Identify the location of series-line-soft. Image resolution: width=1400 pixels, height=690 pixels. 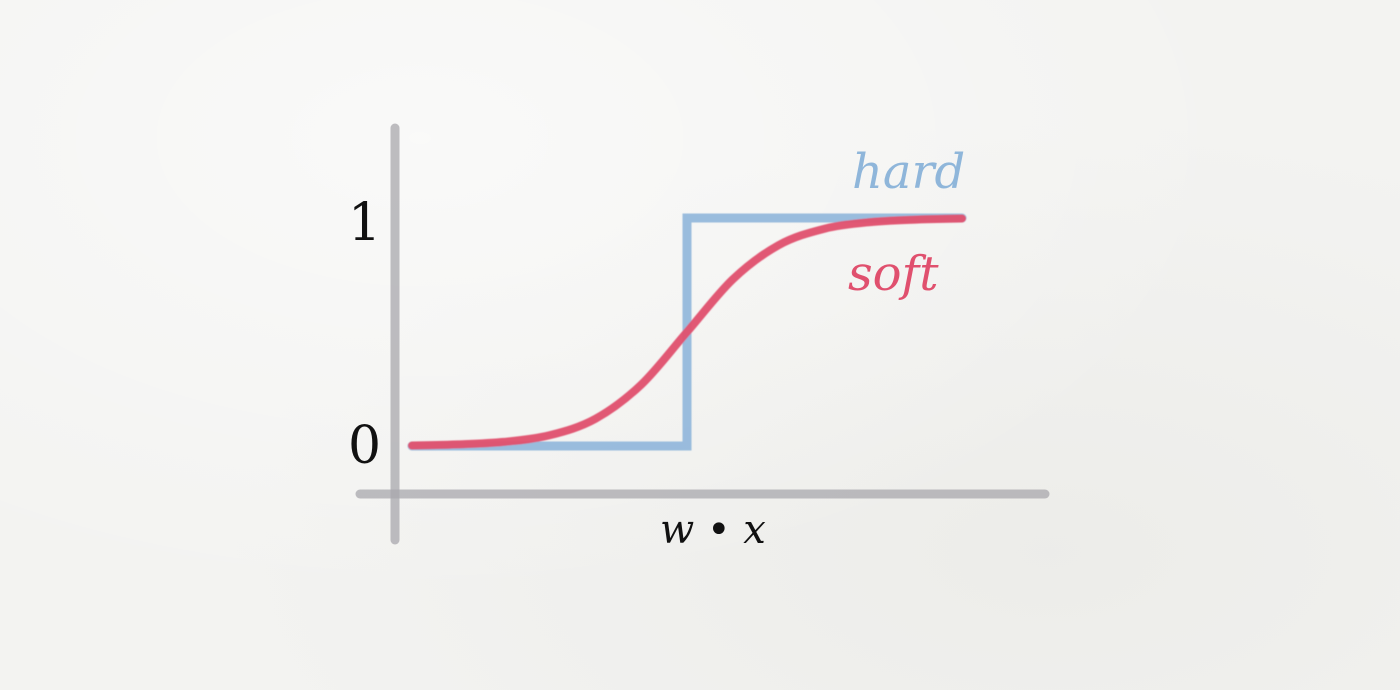
(687, 332).